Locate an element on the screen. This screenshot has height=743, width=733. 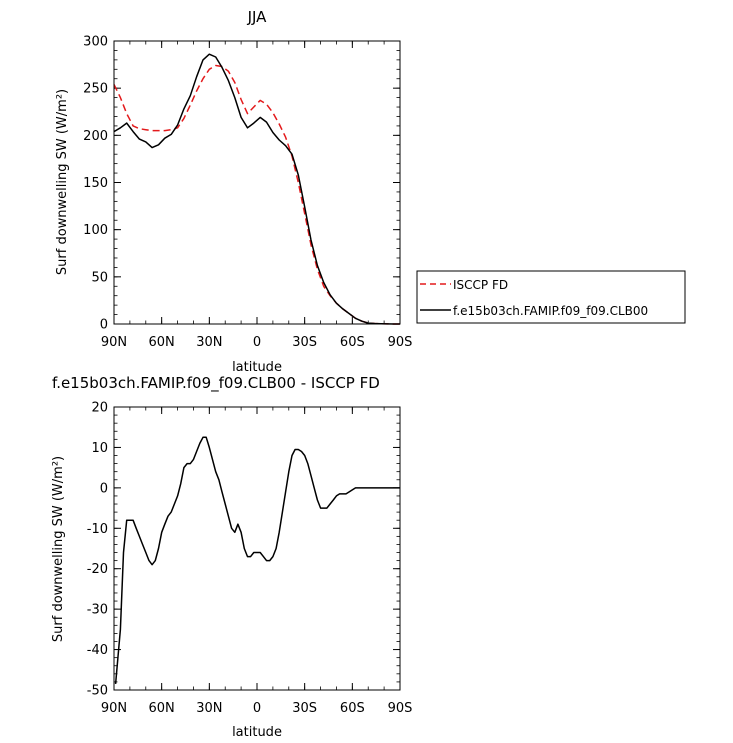
bottom-ytick-label: -40 is located at coordinates (97, 650).